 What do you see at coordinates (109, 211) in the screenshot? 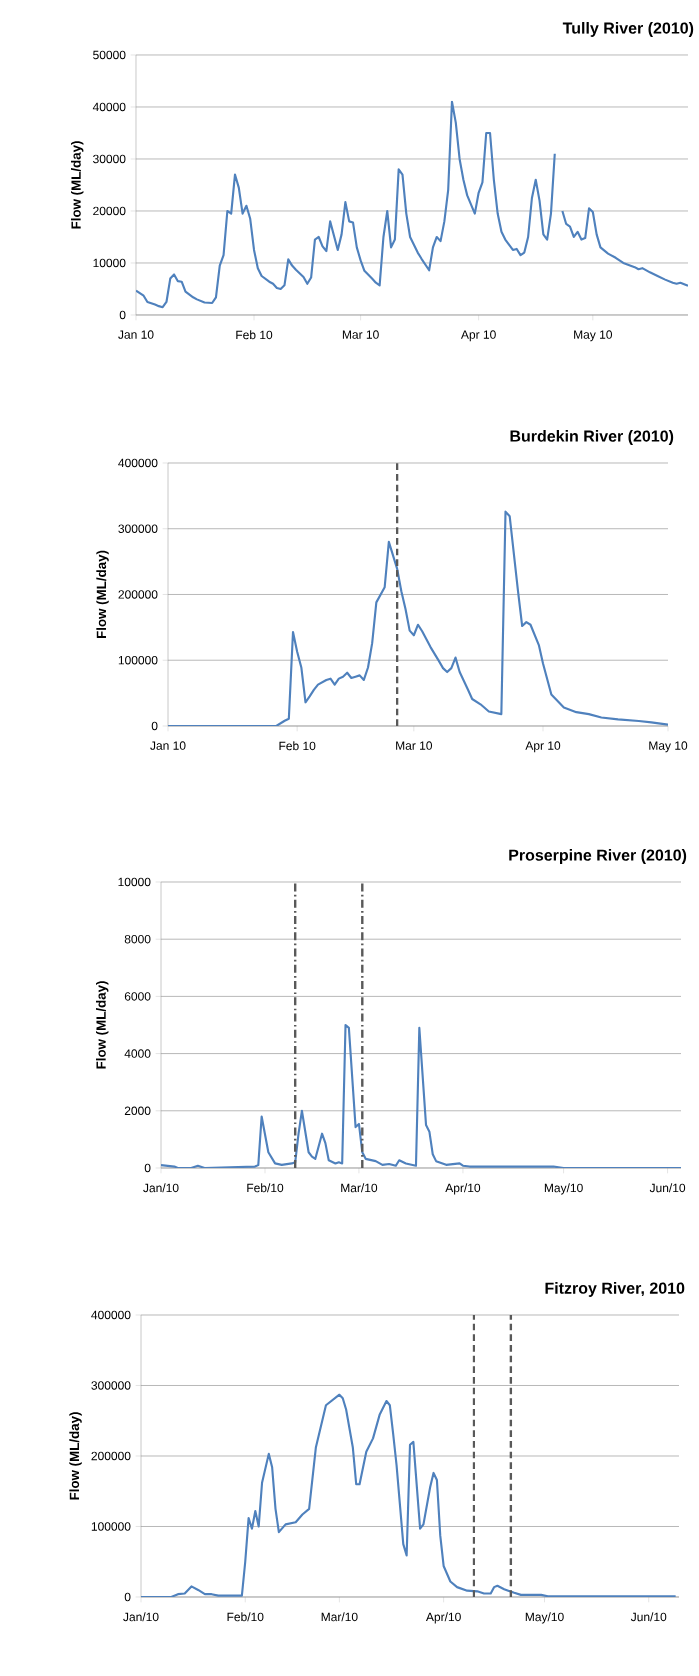
I see `y-tick-label: 20000` at bounding box center [109, 211].